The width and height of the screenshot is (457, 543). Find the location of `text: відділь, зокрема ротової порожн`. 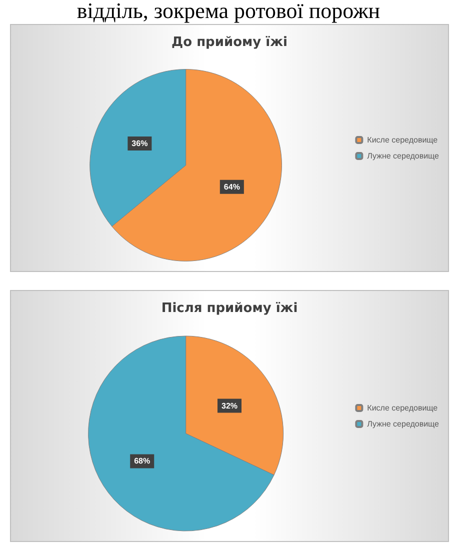

text: відділь, зокрема ротової порожн is located at coordinates (229, 12).